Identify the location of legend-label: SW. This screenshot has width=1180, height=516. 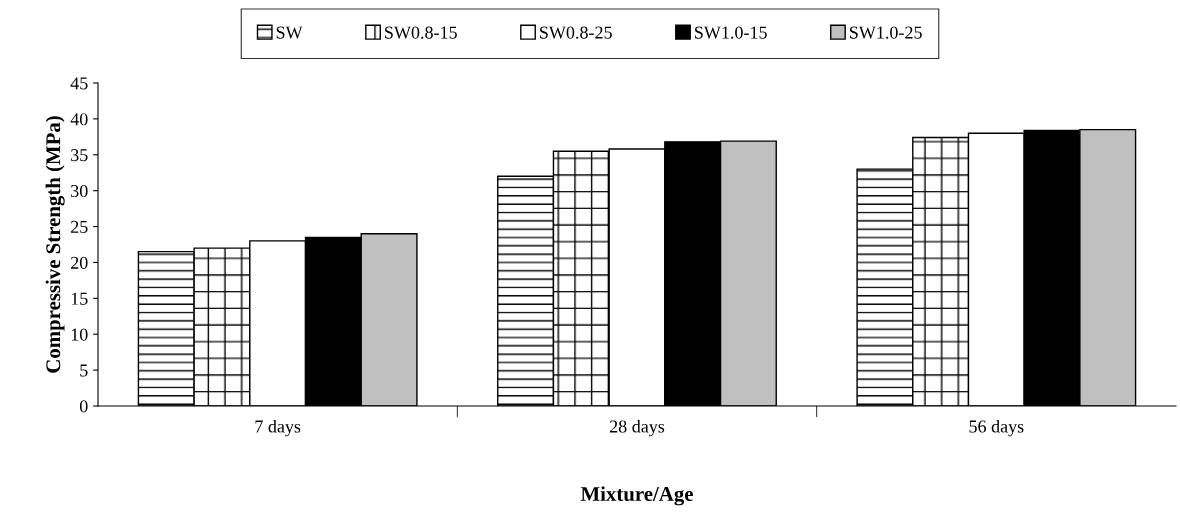
(289, 32).